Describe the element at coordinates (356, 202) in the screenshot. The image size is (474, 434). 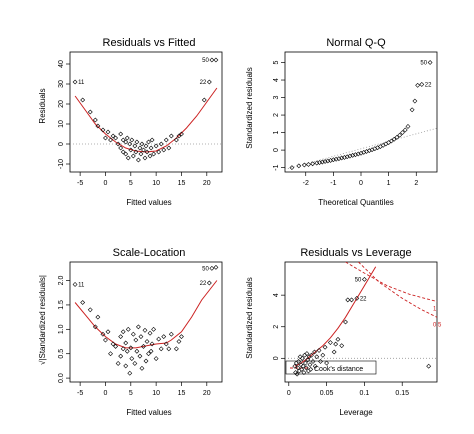
I see `x-axis-label: Theoretical Quantiles` at that location.